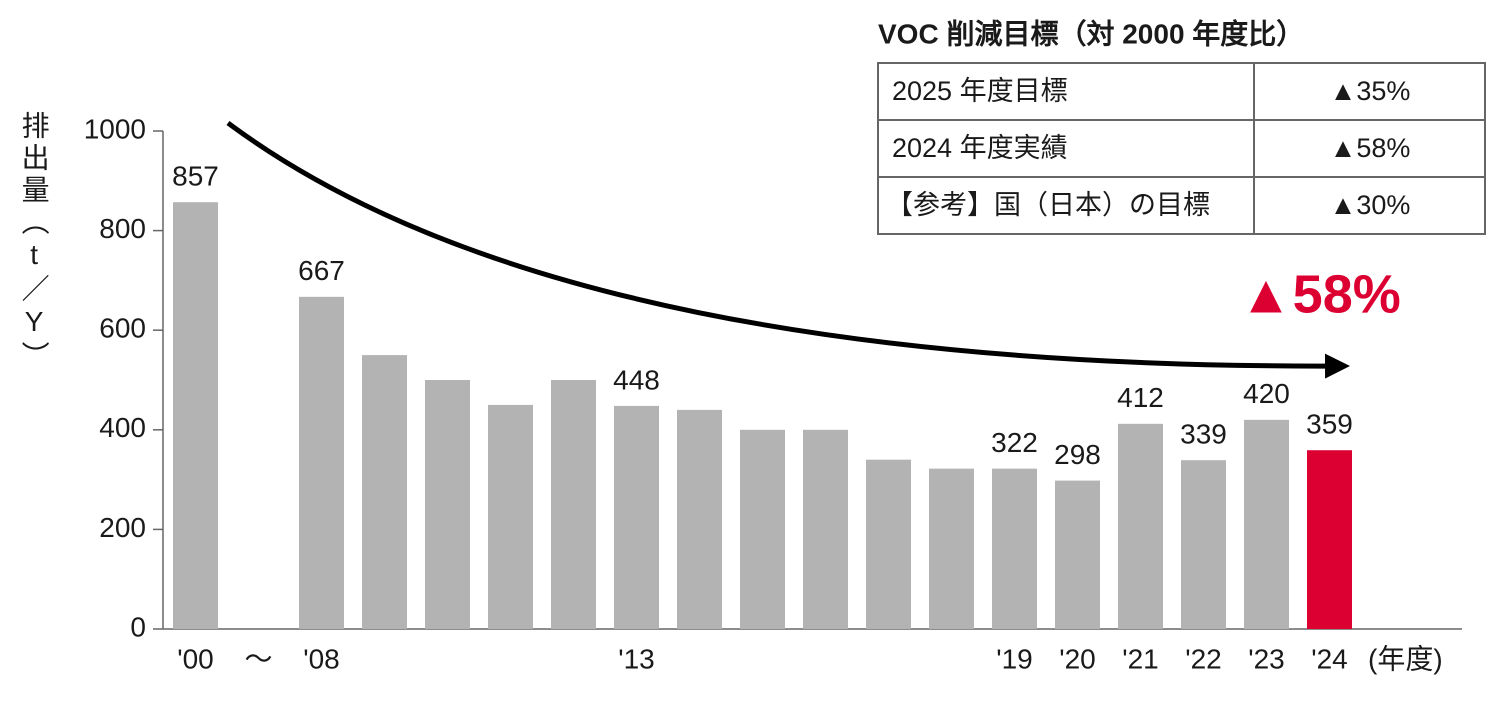 This screenshot has height=705, width=1500. I want to click on value-label: 298, so click(1077, 454).